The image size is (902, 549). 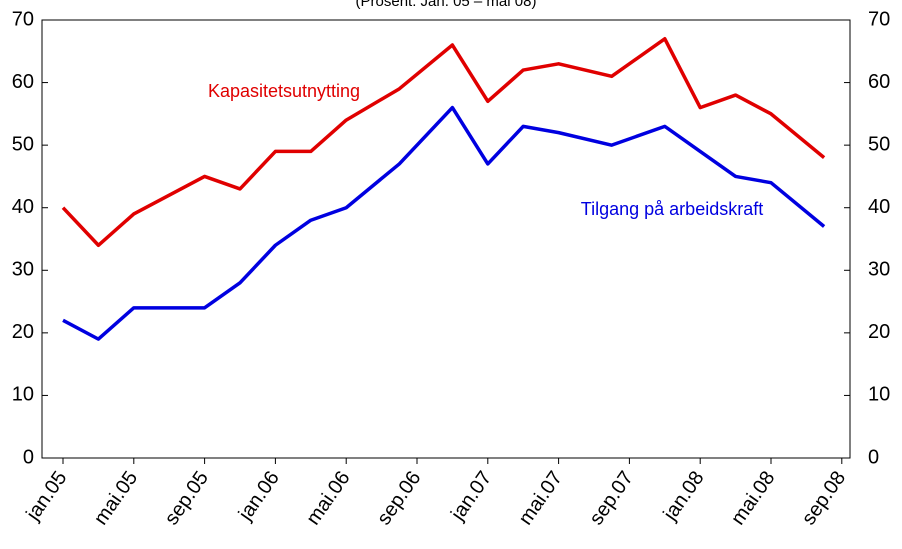 I want to click on x-tick-label: jan.08, so click(x=684, y=496).